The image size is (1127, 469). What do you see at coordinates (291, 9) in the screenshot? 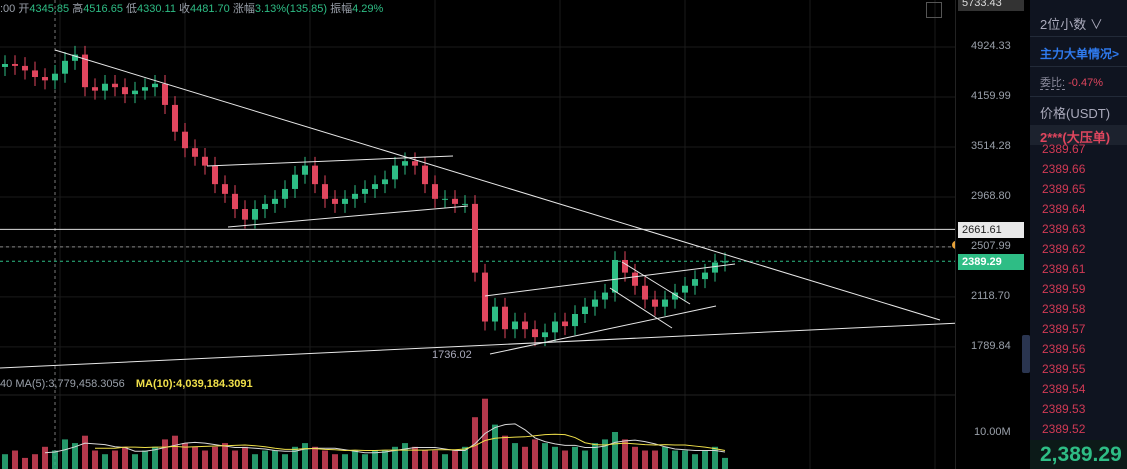
I see `change-value: 3.13%(135.85)` at bounding box center [291, 9].